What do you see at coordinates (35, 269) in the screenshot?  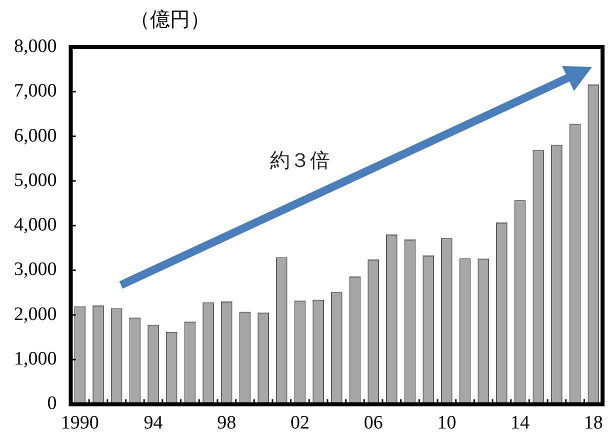 I see `y-tick-label: 3,000` at bounding box center [35, 269].